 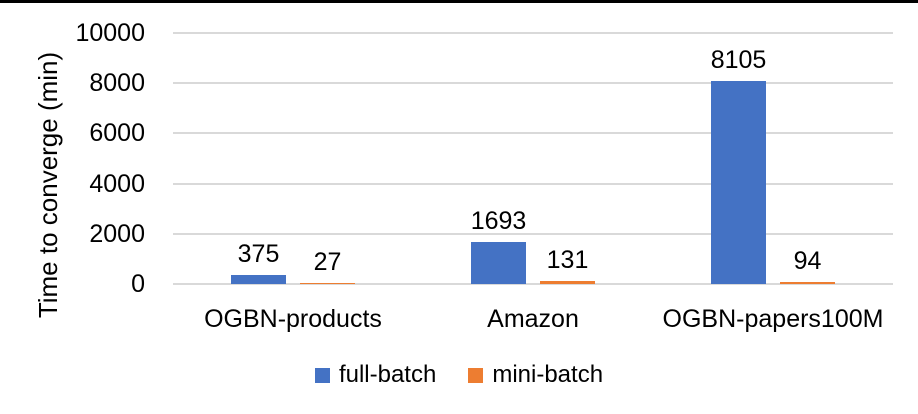 I want to click on figure-top-border, so click(x=459, y=1).